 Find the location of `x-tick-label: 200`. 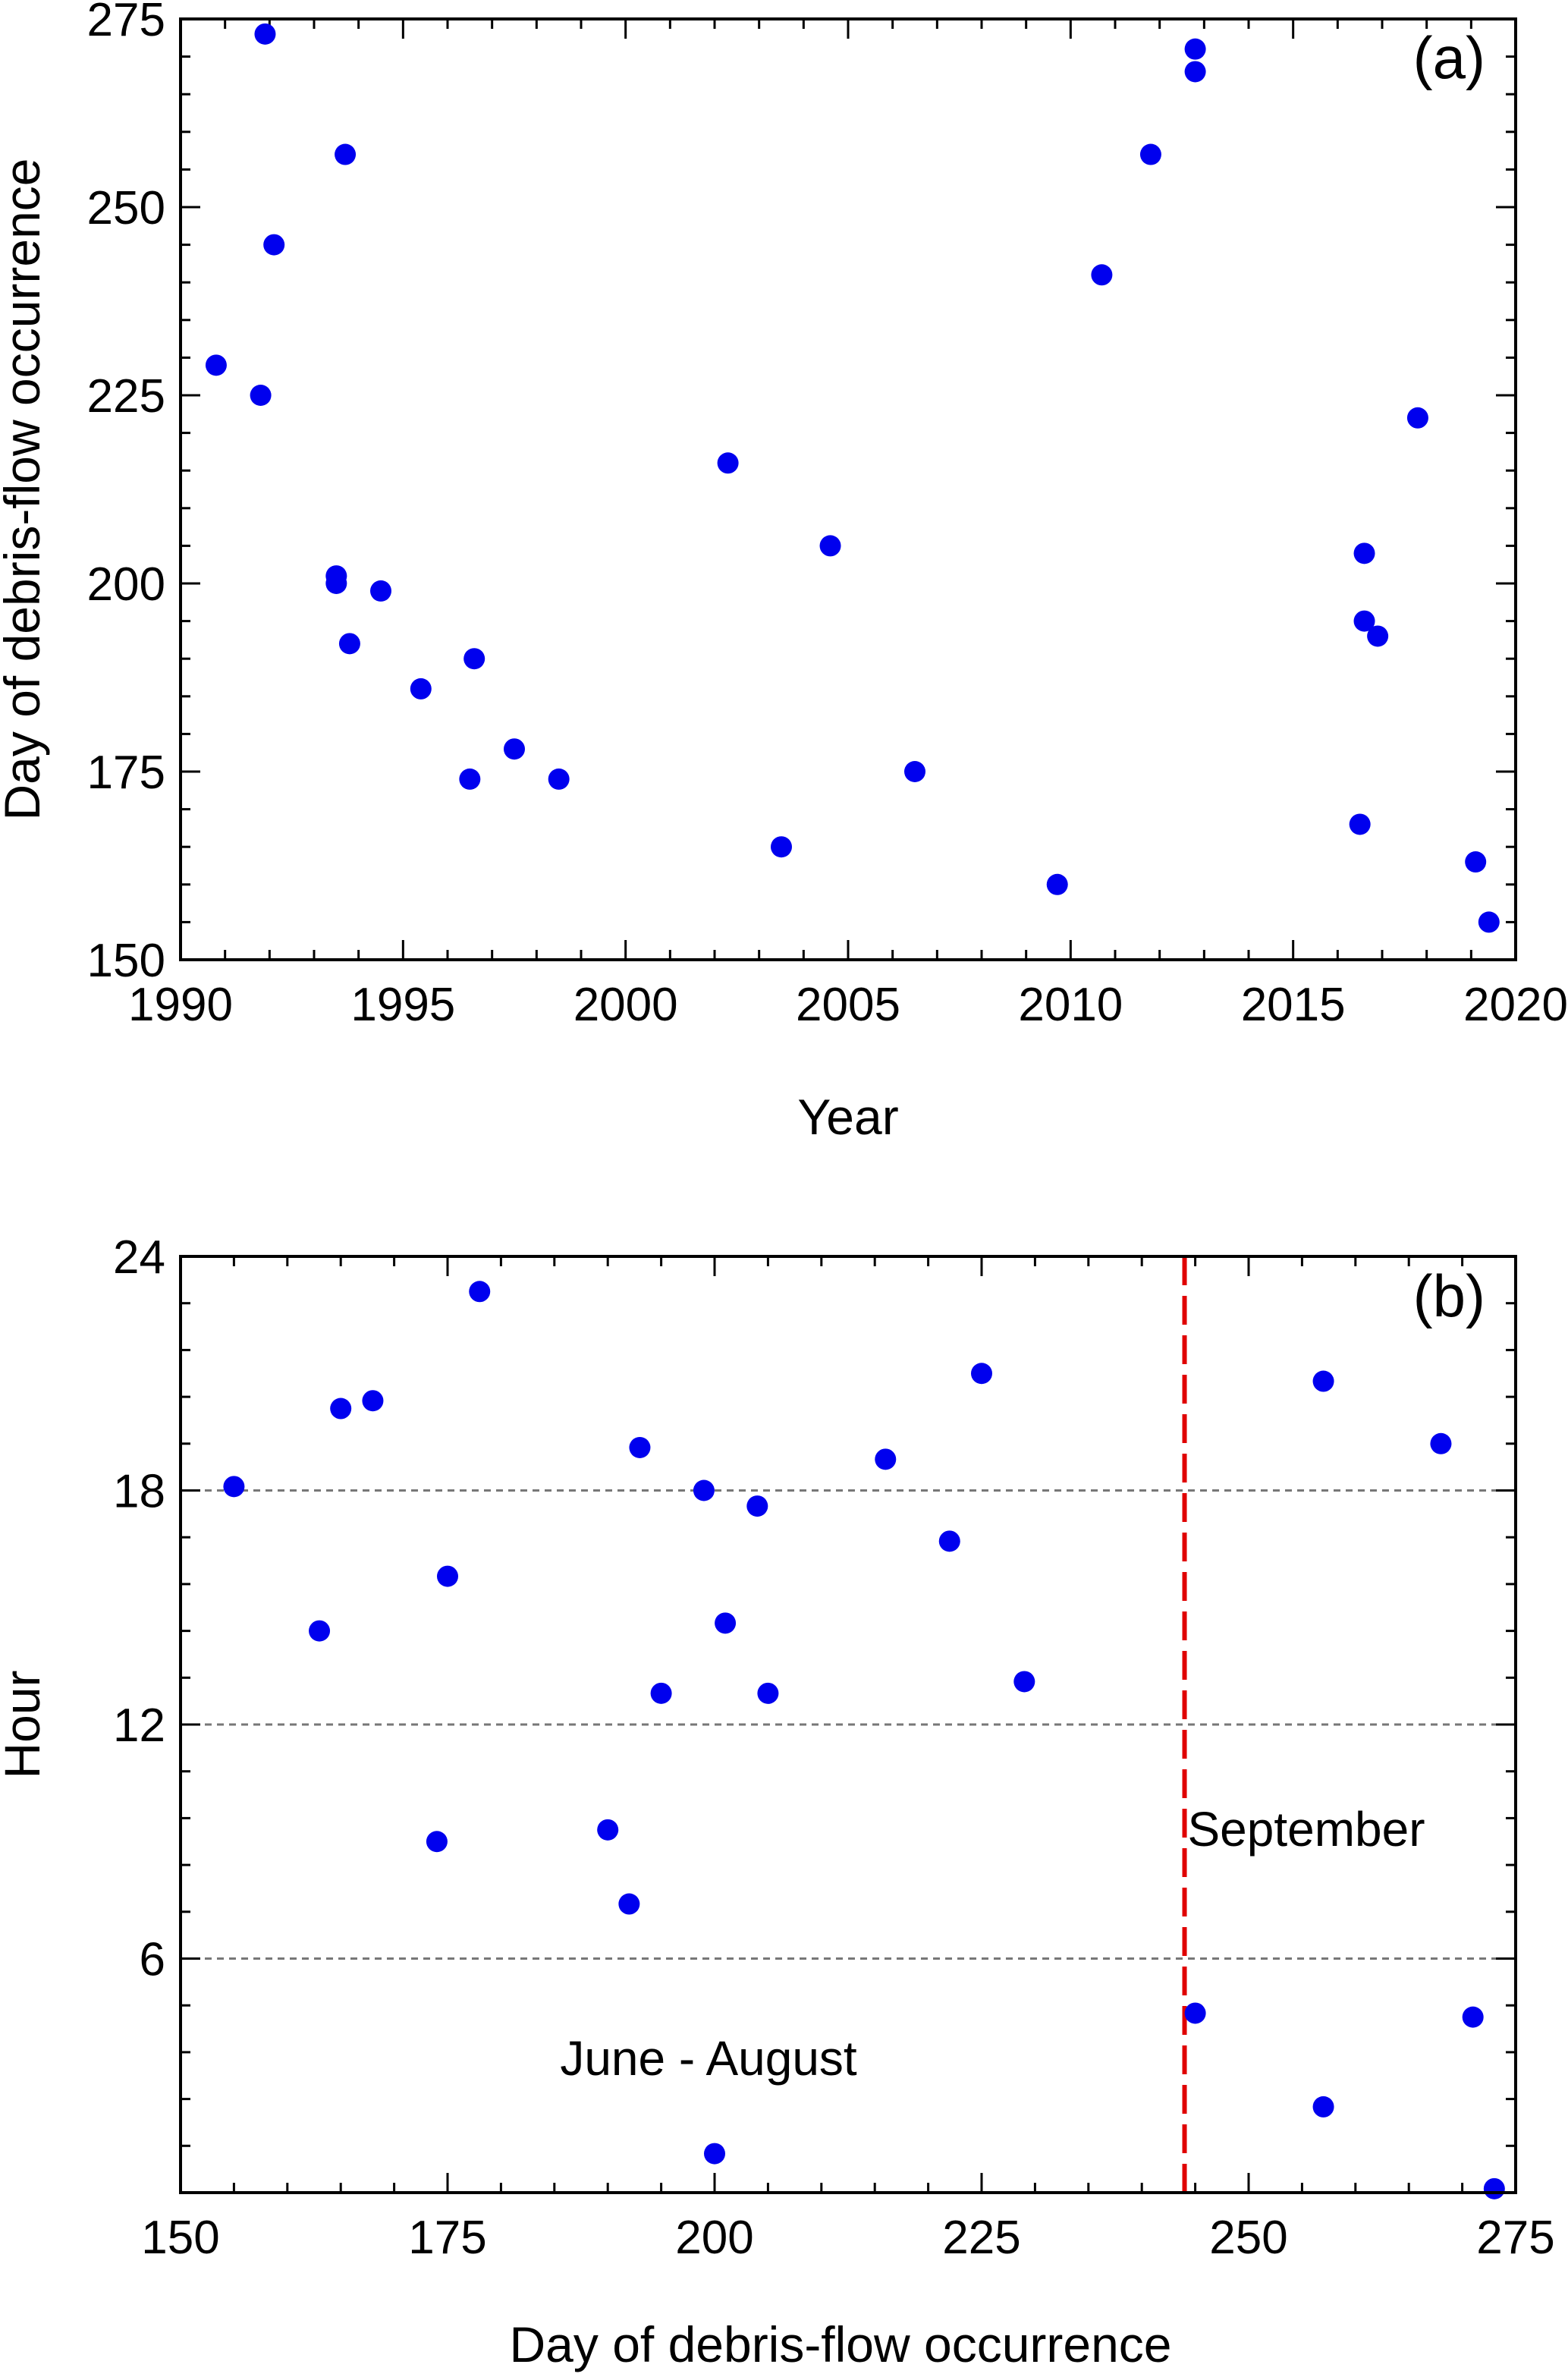

x-tick-label: 200 is located at coordinates (714, 2238).